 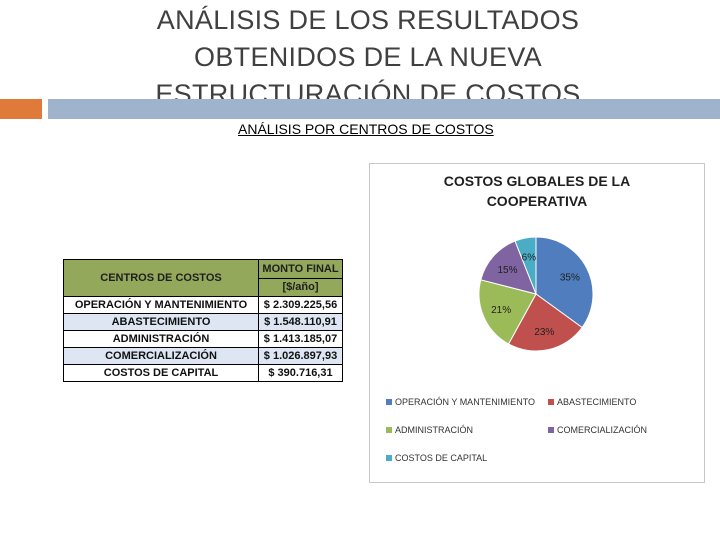 I want to click on legend-label: OPERACIÓN Y MANTENIMIENTO, so click(x=465, y=402).